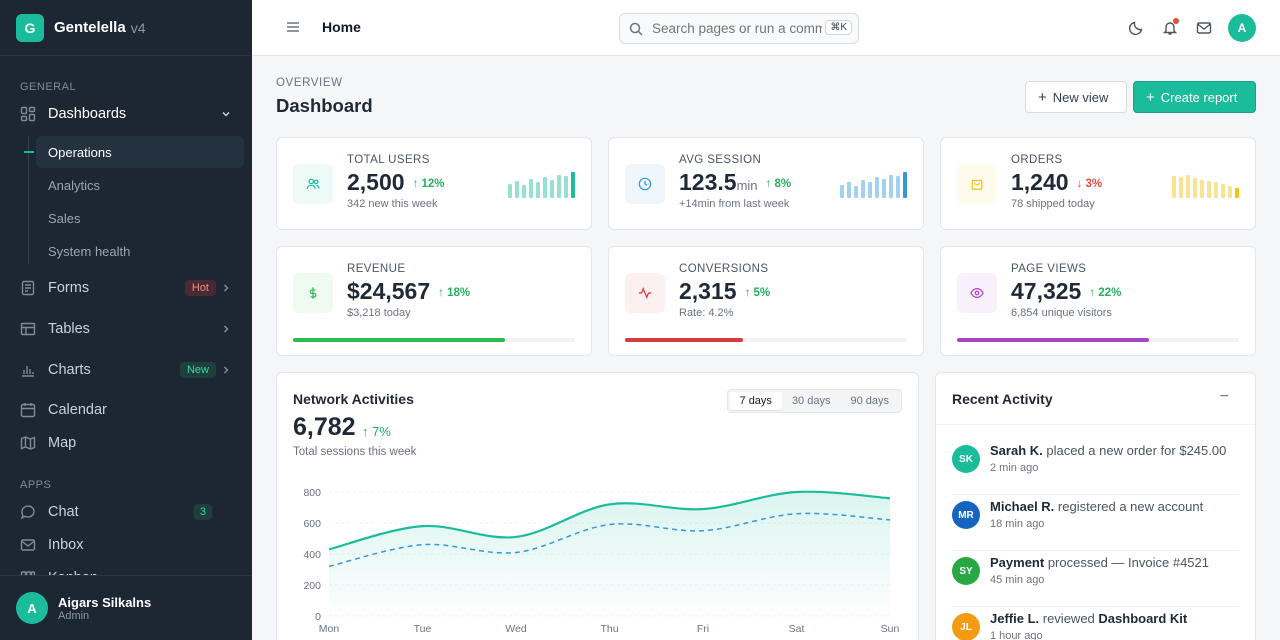 The image size is (1280, 640). I want to click on clock-icon, so click(645, 184).